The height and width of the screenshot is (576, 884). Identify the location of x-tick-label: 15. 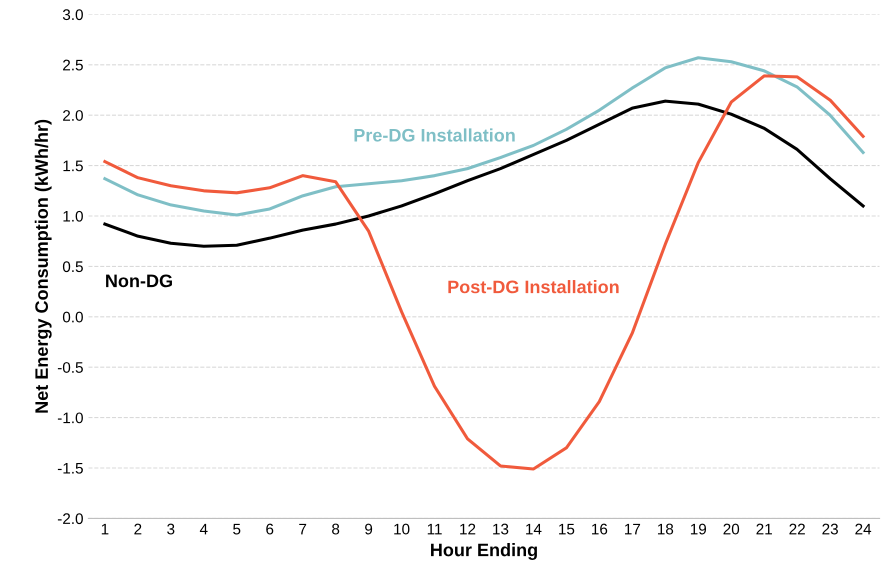
(566, 529).